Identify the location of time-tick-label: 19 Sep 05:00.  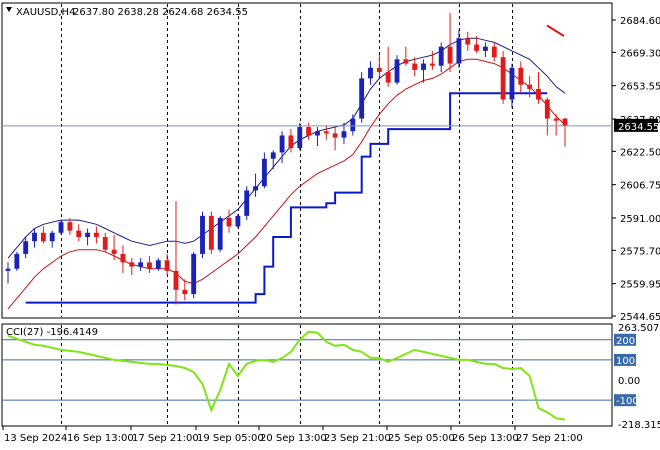
(230, 438).